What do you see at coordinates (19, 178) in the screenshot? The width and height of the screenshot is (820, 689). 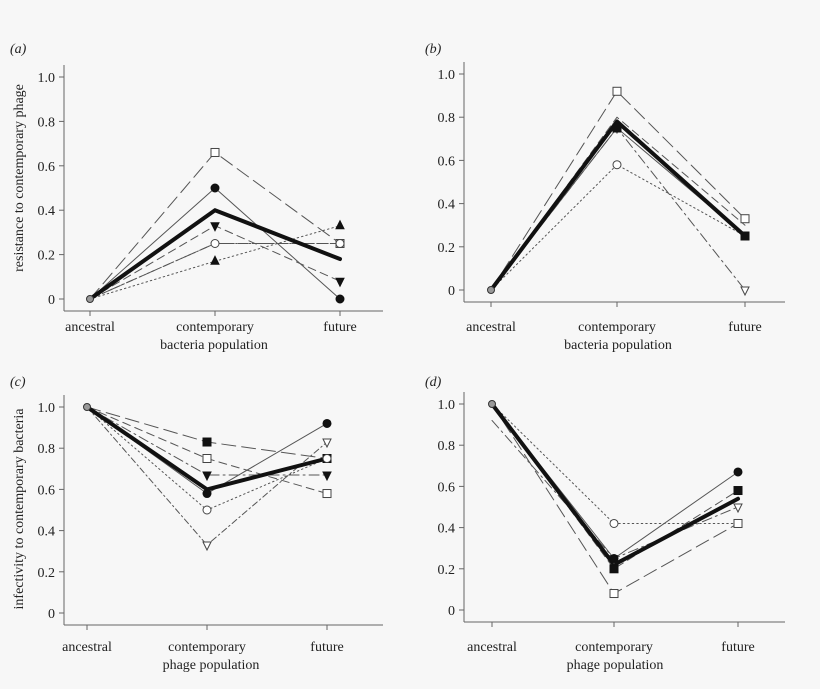 I see `panel-a-ylabel: resistance to contemporary phage` at bounding box center [19, 178].